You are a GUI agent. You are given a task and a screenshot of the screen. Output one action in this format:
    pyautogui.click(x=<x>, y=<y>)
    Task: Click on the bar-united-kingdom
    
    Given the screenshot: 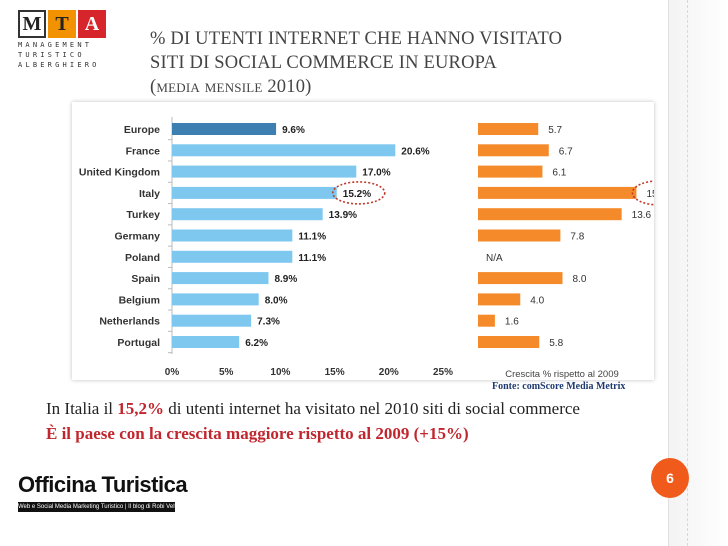 What is the action you would take?
    pyautogui.click(x=264, y=171)
    